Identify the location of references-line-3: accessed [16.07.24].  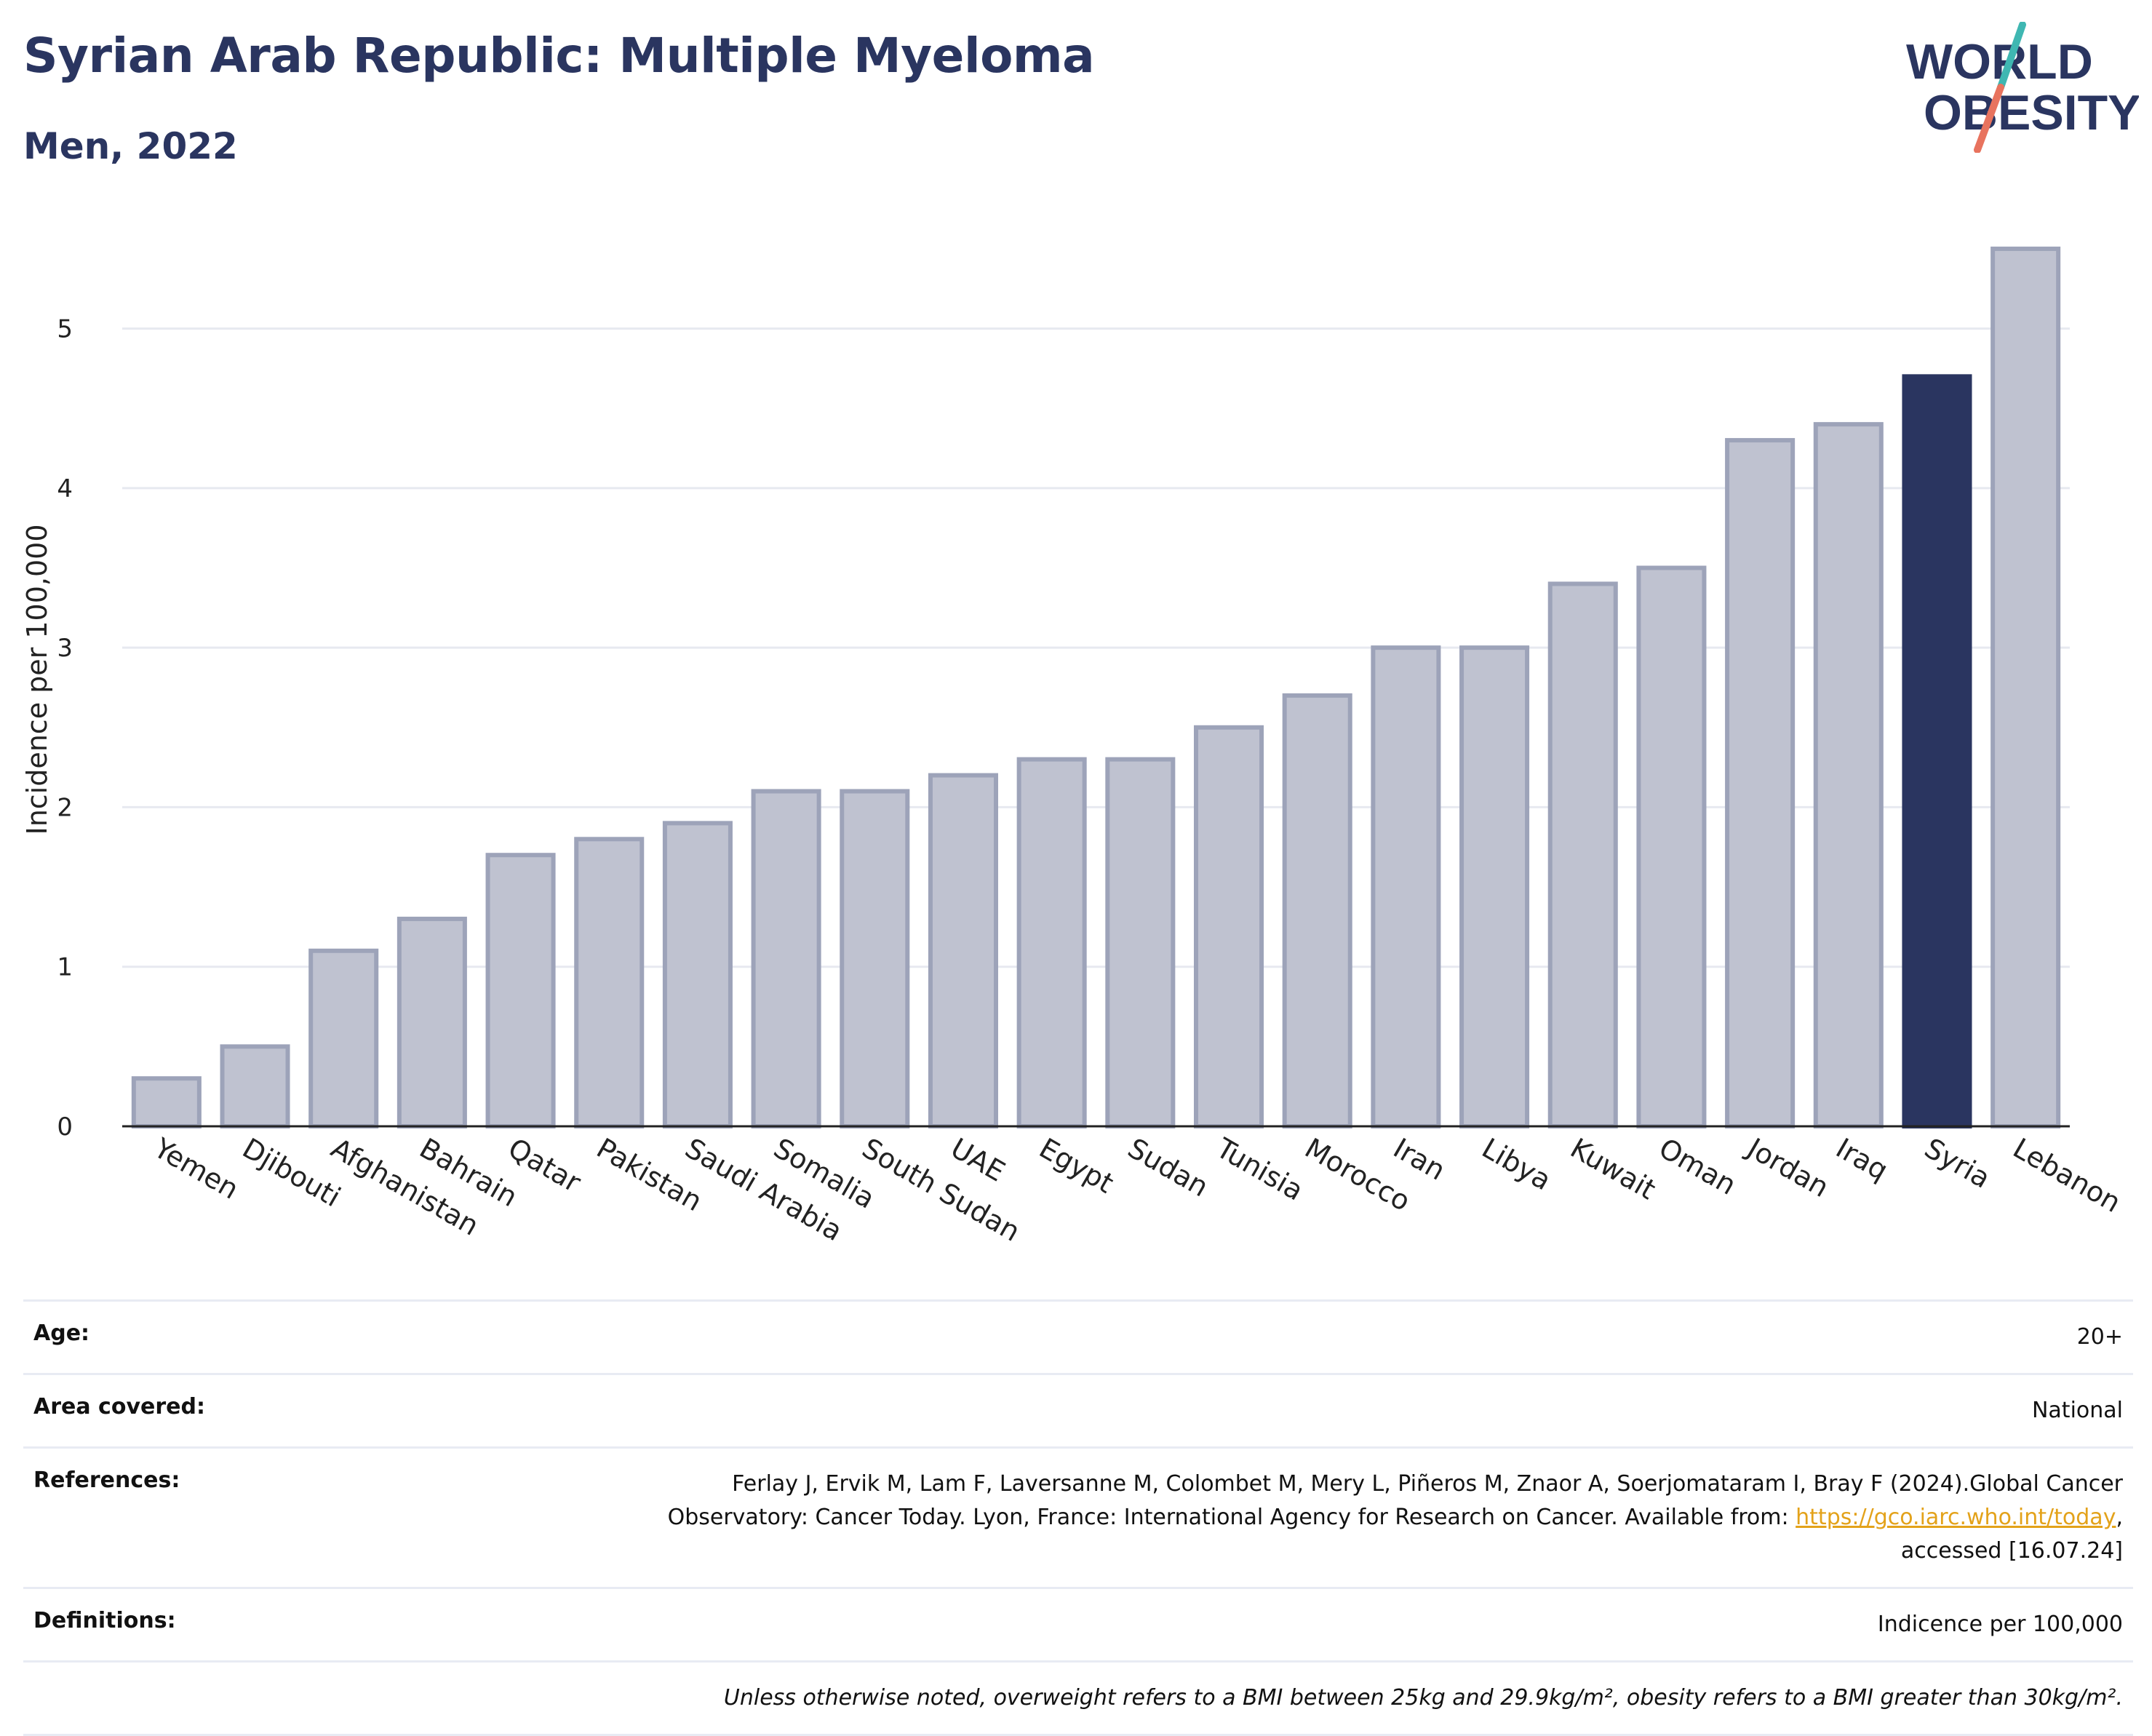
(2011, 1551).